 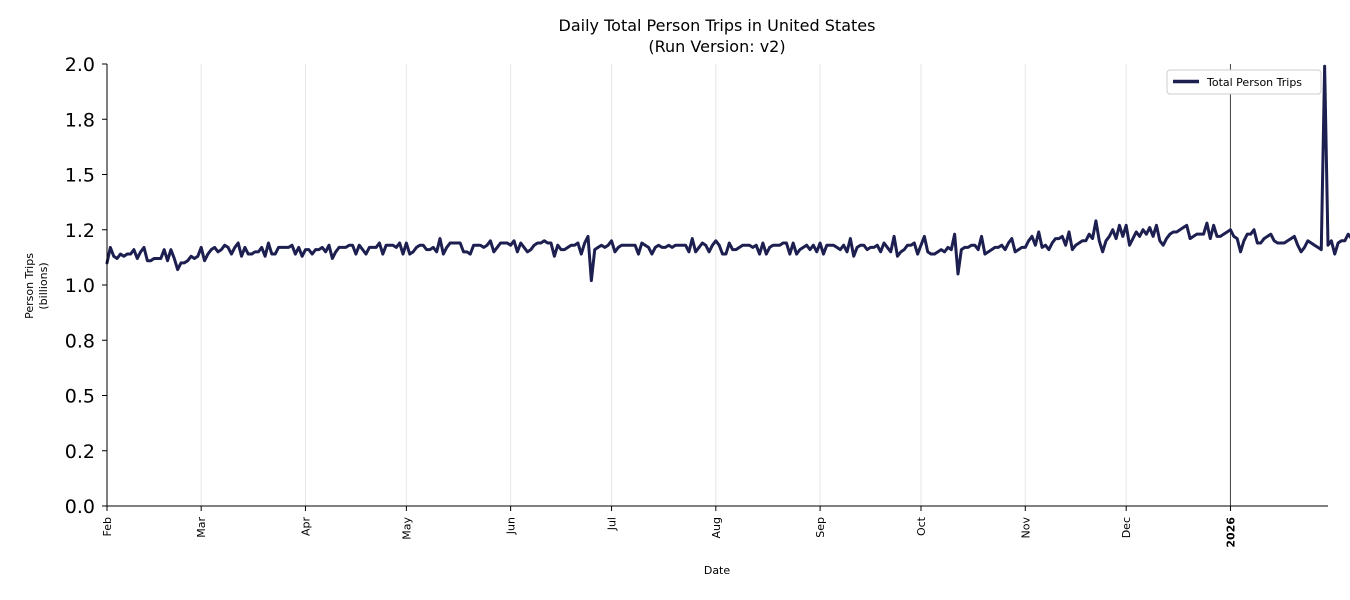 I want to click on x-tick-label: Nov, so click(x=1025, y=528).